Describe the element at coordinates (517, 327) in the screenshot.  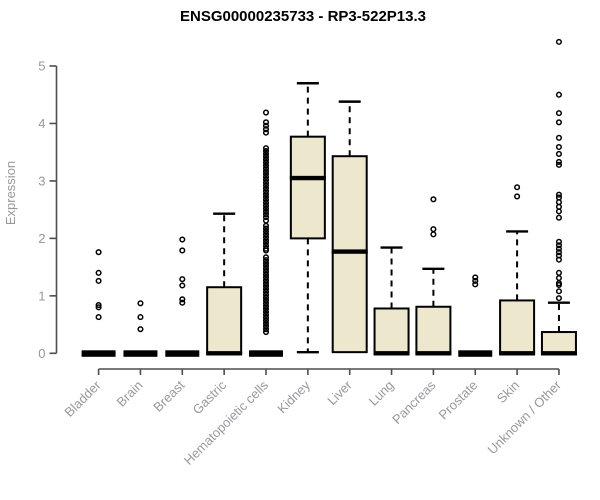
I see `box-skin` at that location.